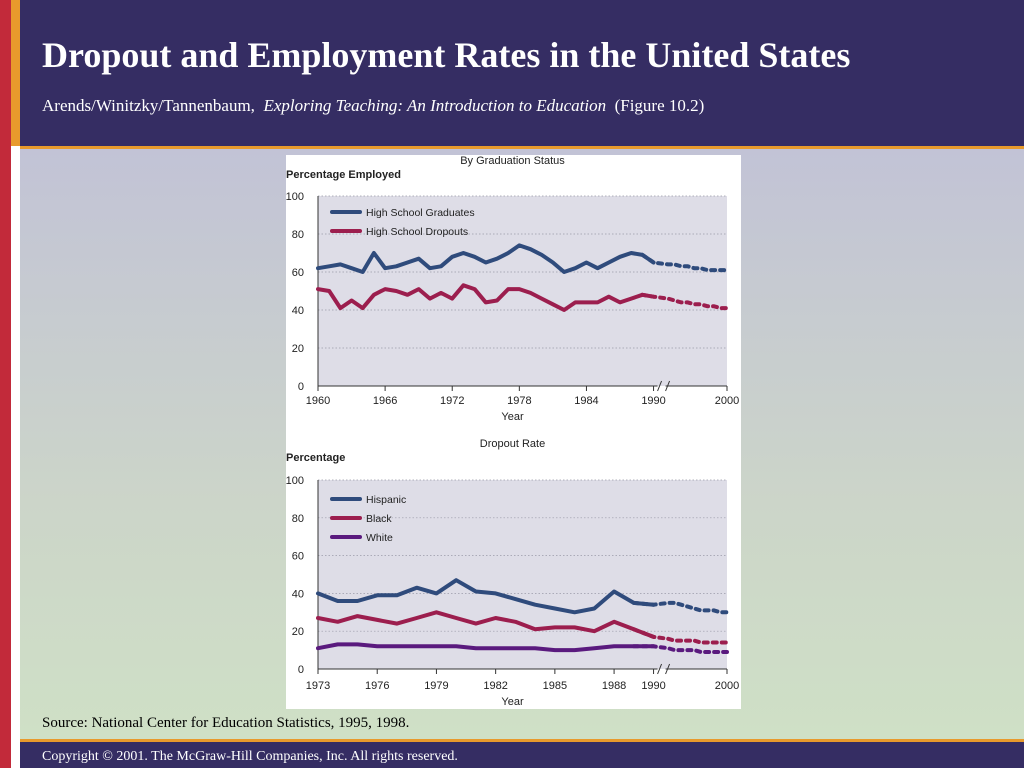 The width and height of the screenshot is (1024, 768). I want to click on chart2-series-2-line, so click(486, 624).